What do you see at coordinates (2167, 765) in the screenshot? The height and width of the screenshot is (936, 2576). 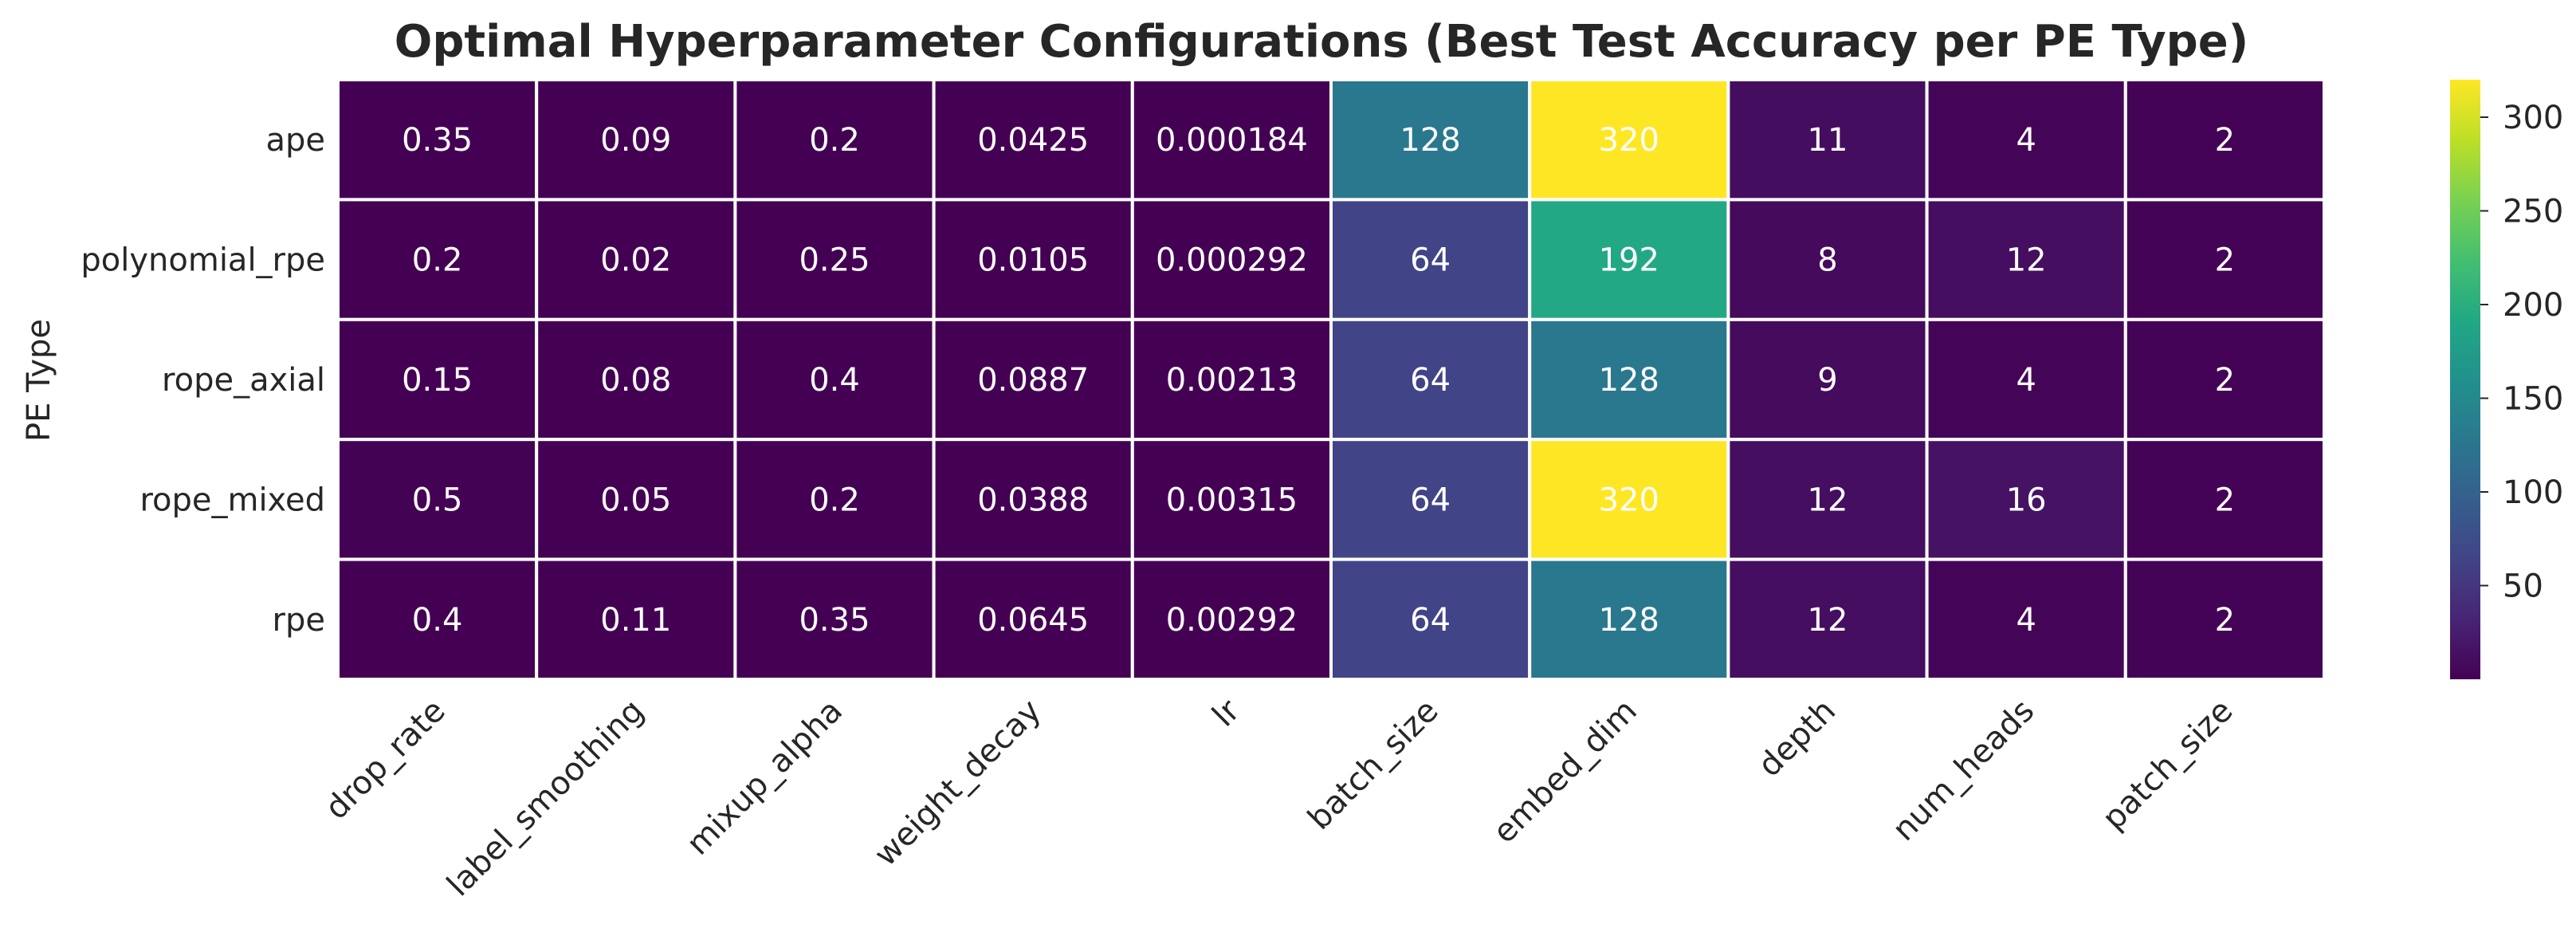 I see `column-label: patch_size` at bounding box center [2167, 765].